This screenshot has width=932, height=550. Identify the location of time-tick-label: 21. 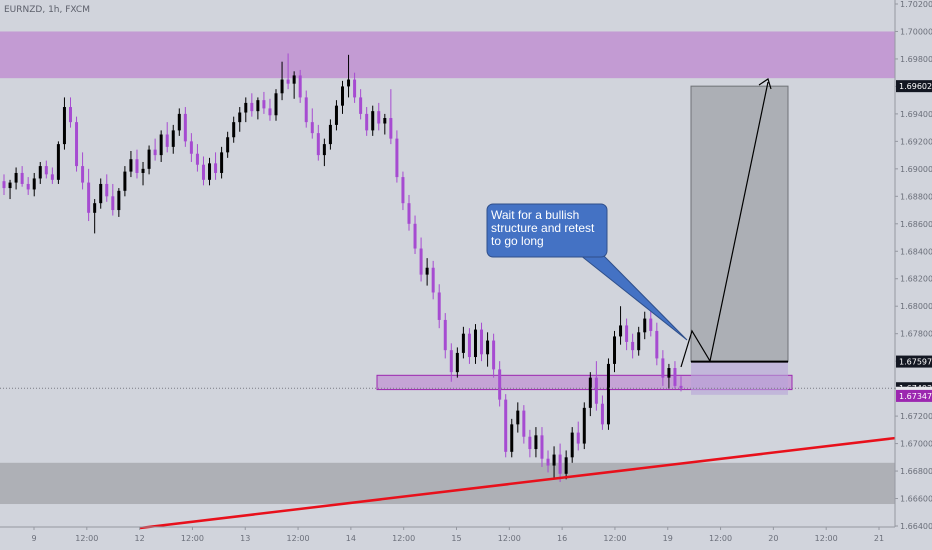
(879, 538).